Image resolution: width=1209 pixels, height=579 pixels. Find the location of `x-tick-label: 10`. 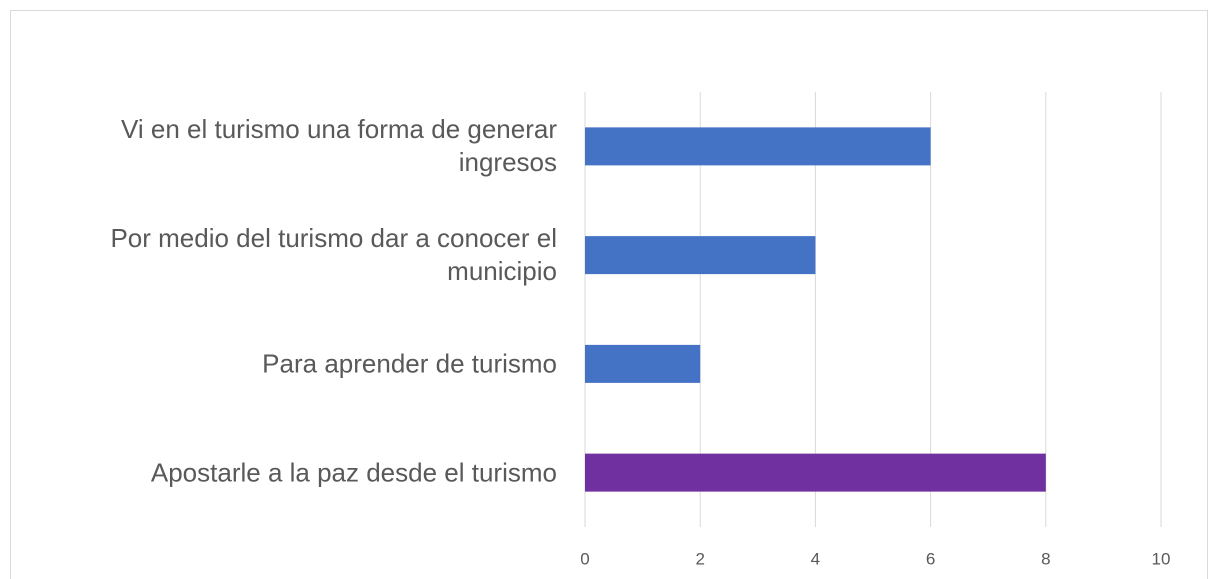

x-tick-label: 10 is located at coordinates (1161, 558).